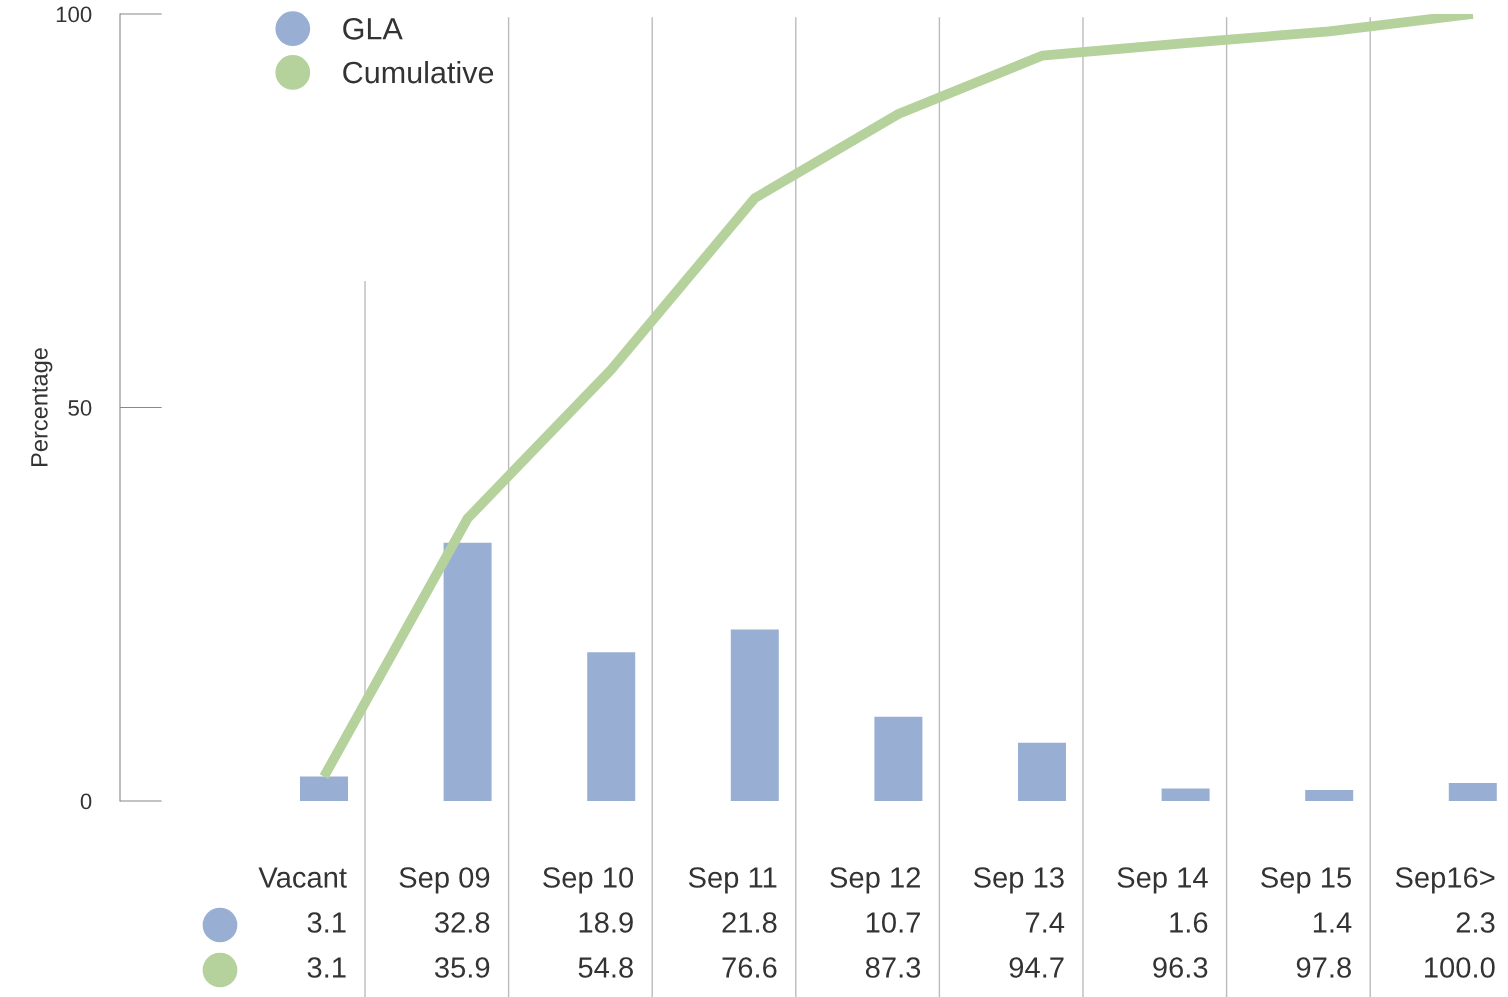 Image resolution: width=1508 pixels, height=997 pixels. I want to click on data-label: 35.9, so click(462, 967).